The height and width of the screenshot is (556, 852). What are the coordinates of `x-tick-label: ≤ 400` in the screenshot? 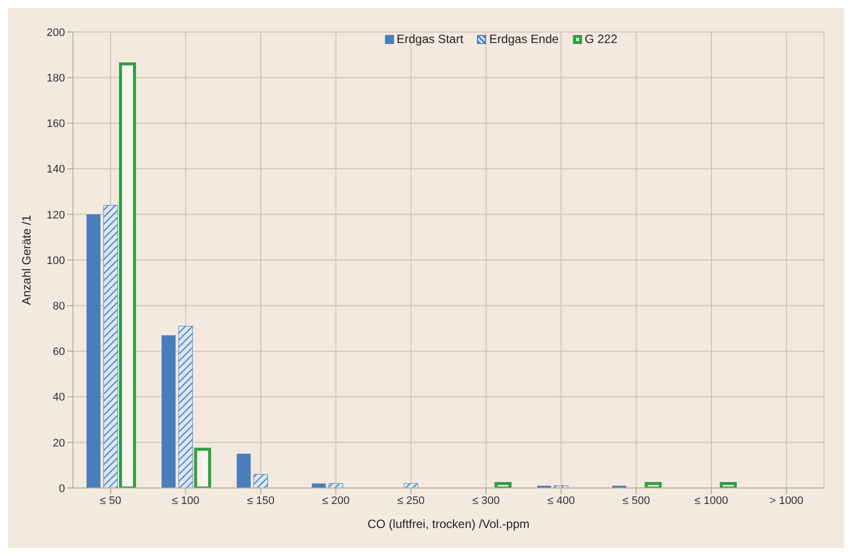 It's located at (561, 500).